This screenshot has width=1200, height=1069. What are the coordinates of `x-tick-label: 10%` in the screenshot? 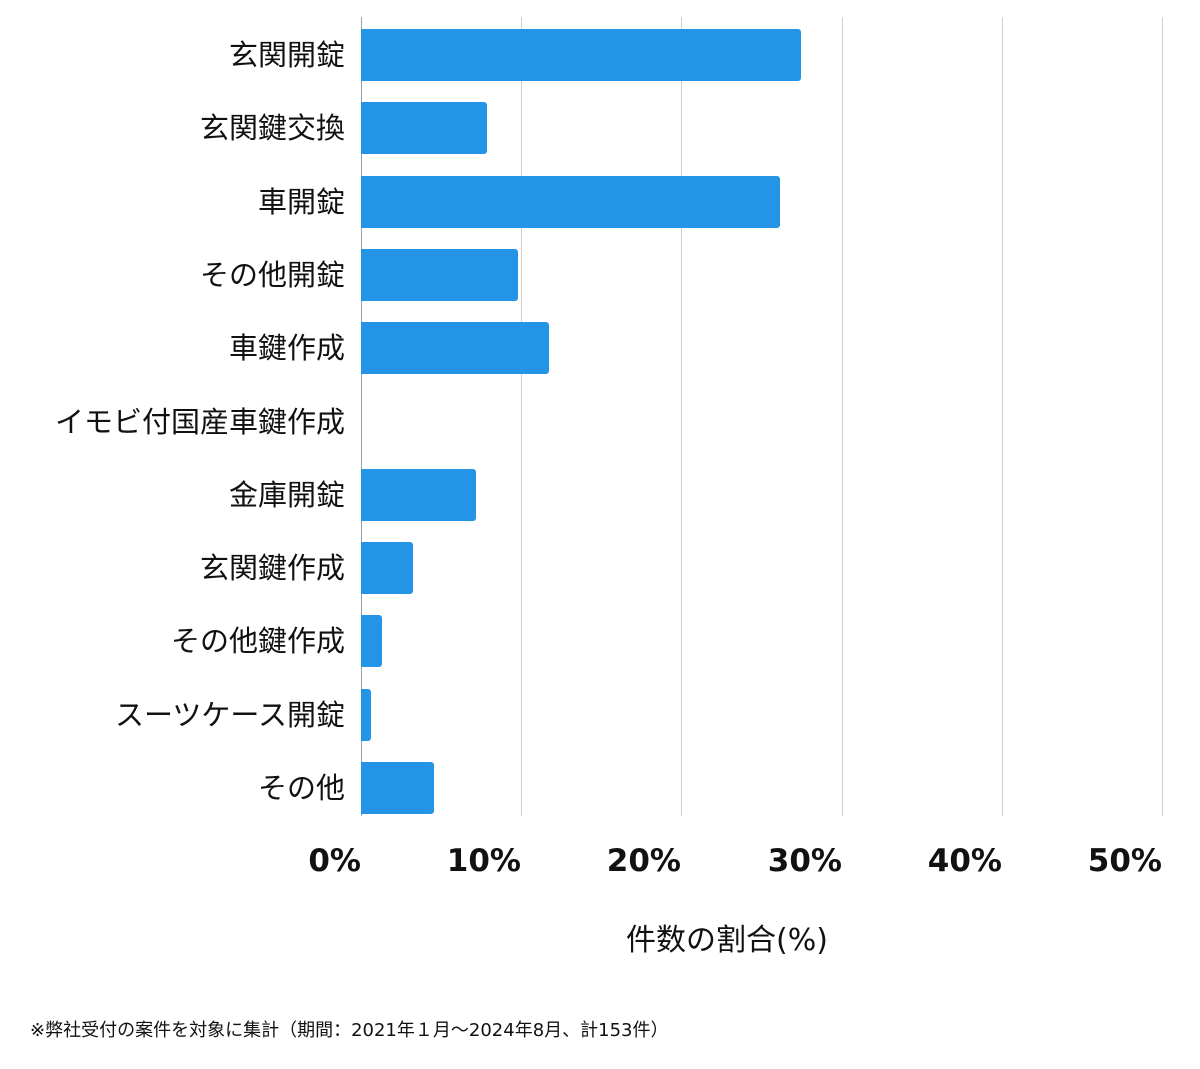 It's located at (483, 861).